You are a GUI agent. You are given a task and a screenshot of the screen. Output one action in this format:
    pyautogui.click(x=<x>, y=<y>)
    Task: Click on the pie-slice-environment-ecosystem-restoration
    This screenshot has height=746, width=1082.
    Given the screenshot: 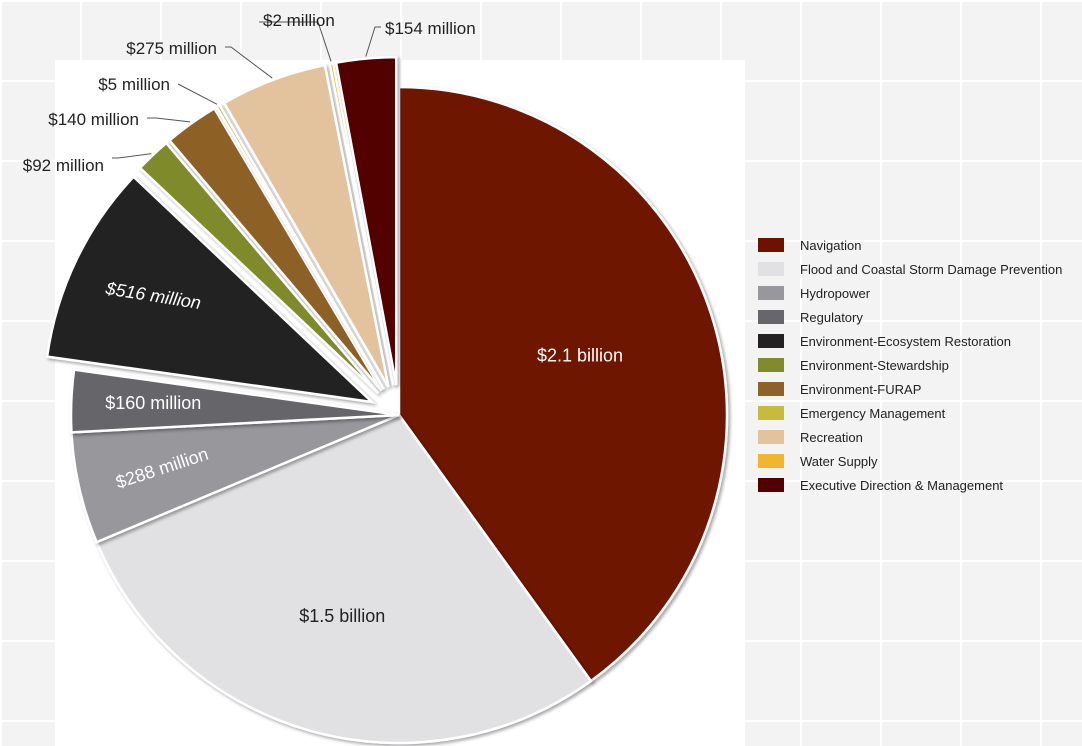 What is the action you would take?
    pyautogui.click(x=210, y=289)
    